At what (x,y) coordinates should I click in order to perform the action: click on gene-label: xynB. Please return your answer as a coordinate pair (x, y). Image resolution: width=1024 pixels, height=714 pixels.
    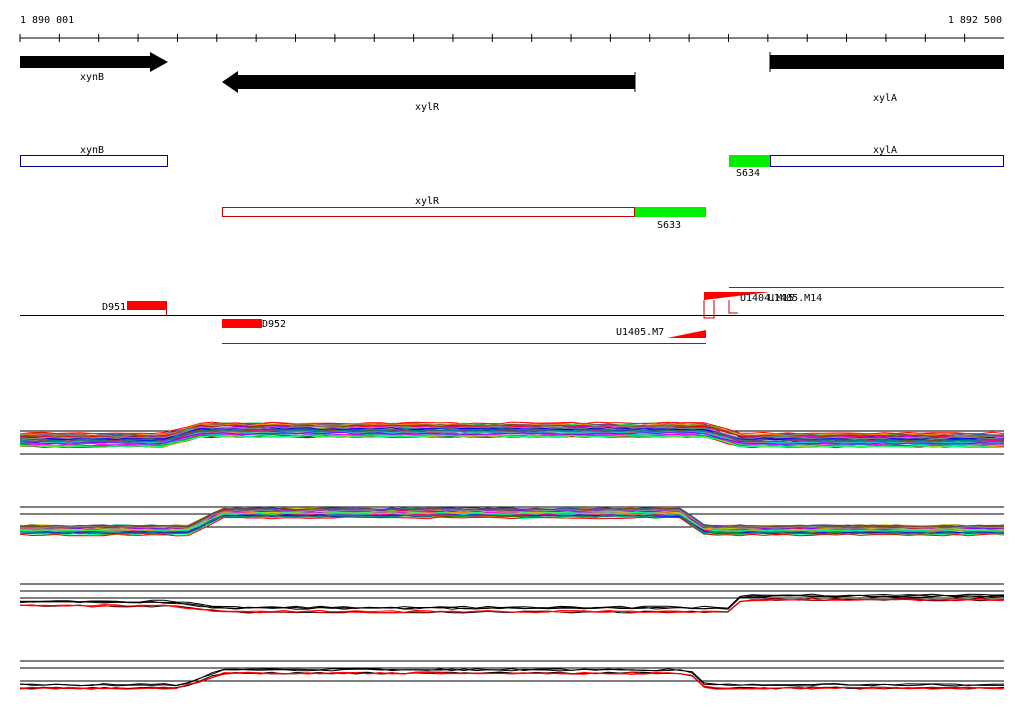
    Looking at the image, I should click on (92, 77).